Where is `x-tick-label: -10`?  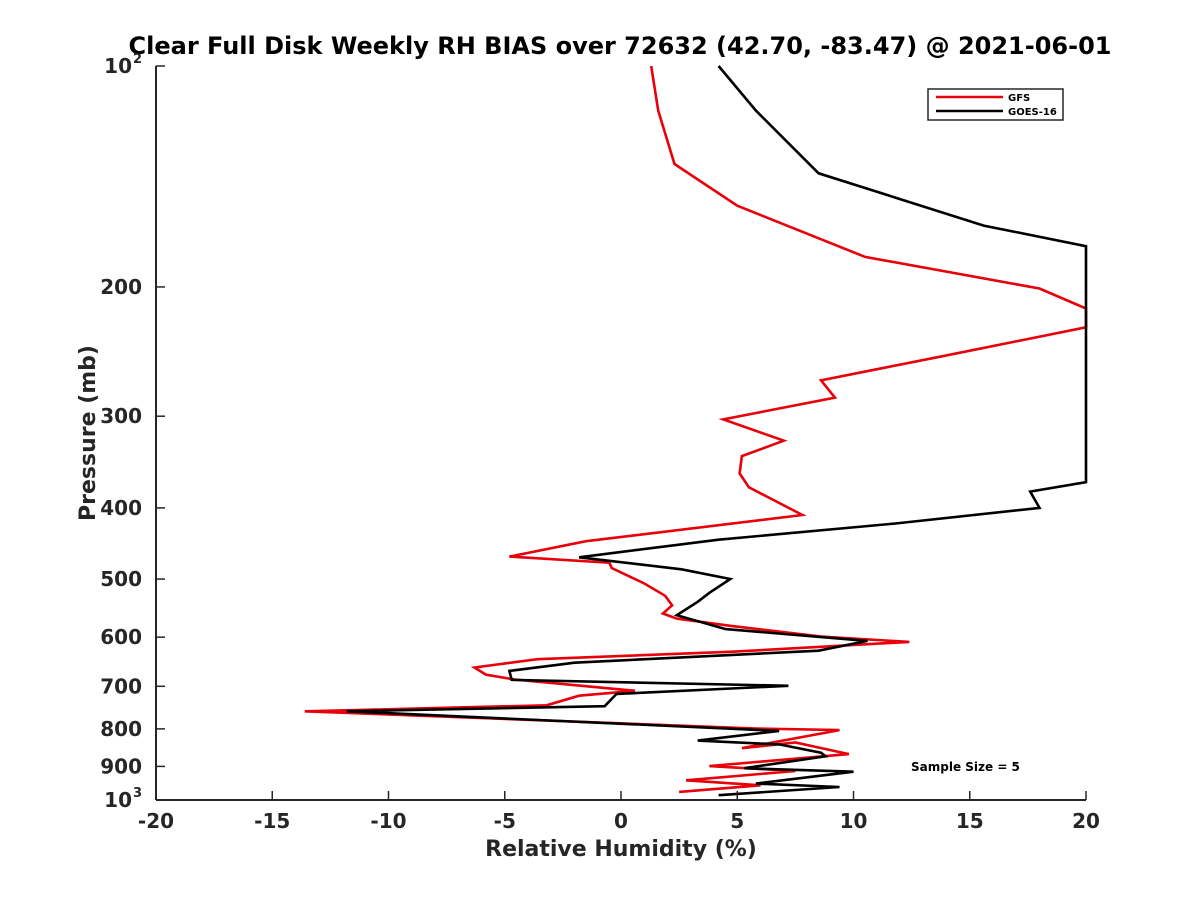 x-tick-label: -10 is located at coordinates (388, 821).